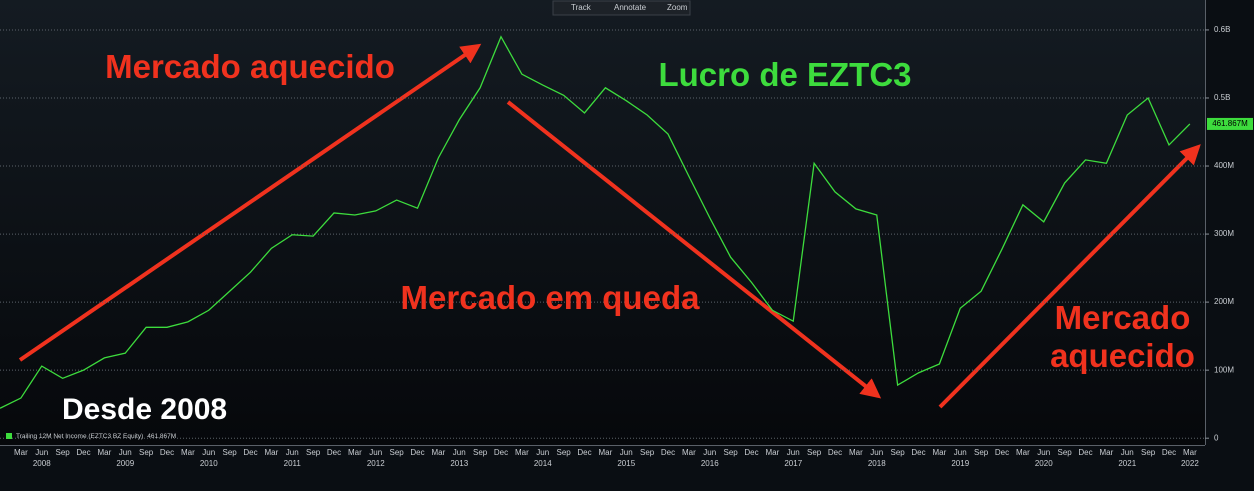  I want to click on year-label: 2018, so click(877, 463).